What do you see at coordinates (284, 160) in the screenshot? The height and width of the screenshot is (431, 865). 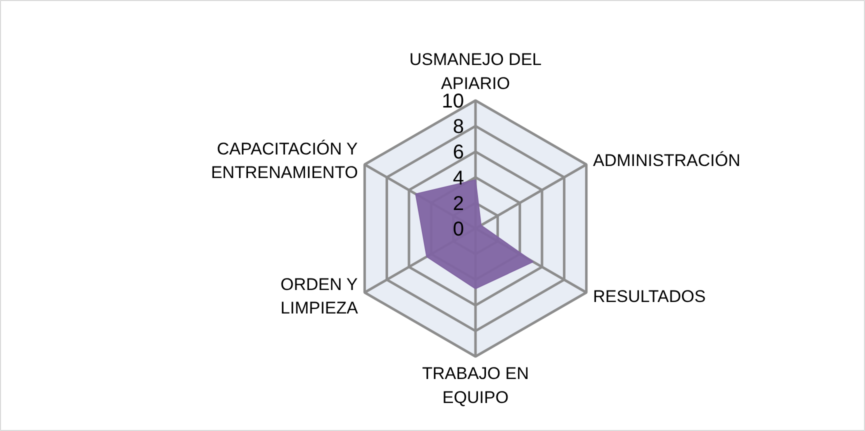 I see `spoke-label: CAPACITACIÓN Y ENTRENAMIENTO` at bounding box center [284, 160].